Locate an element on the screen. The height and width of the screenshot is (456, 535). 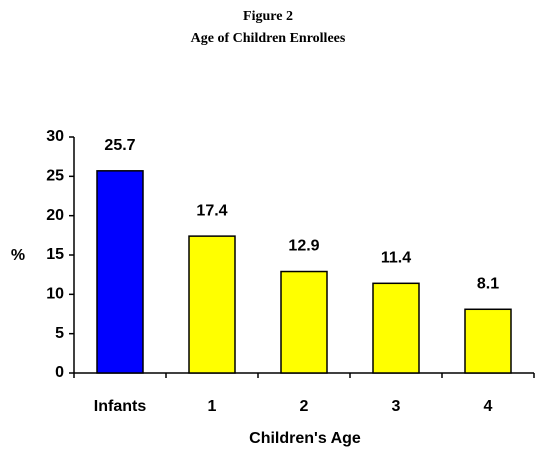
data-label: 25.7 is located at coordinates (119, 145).